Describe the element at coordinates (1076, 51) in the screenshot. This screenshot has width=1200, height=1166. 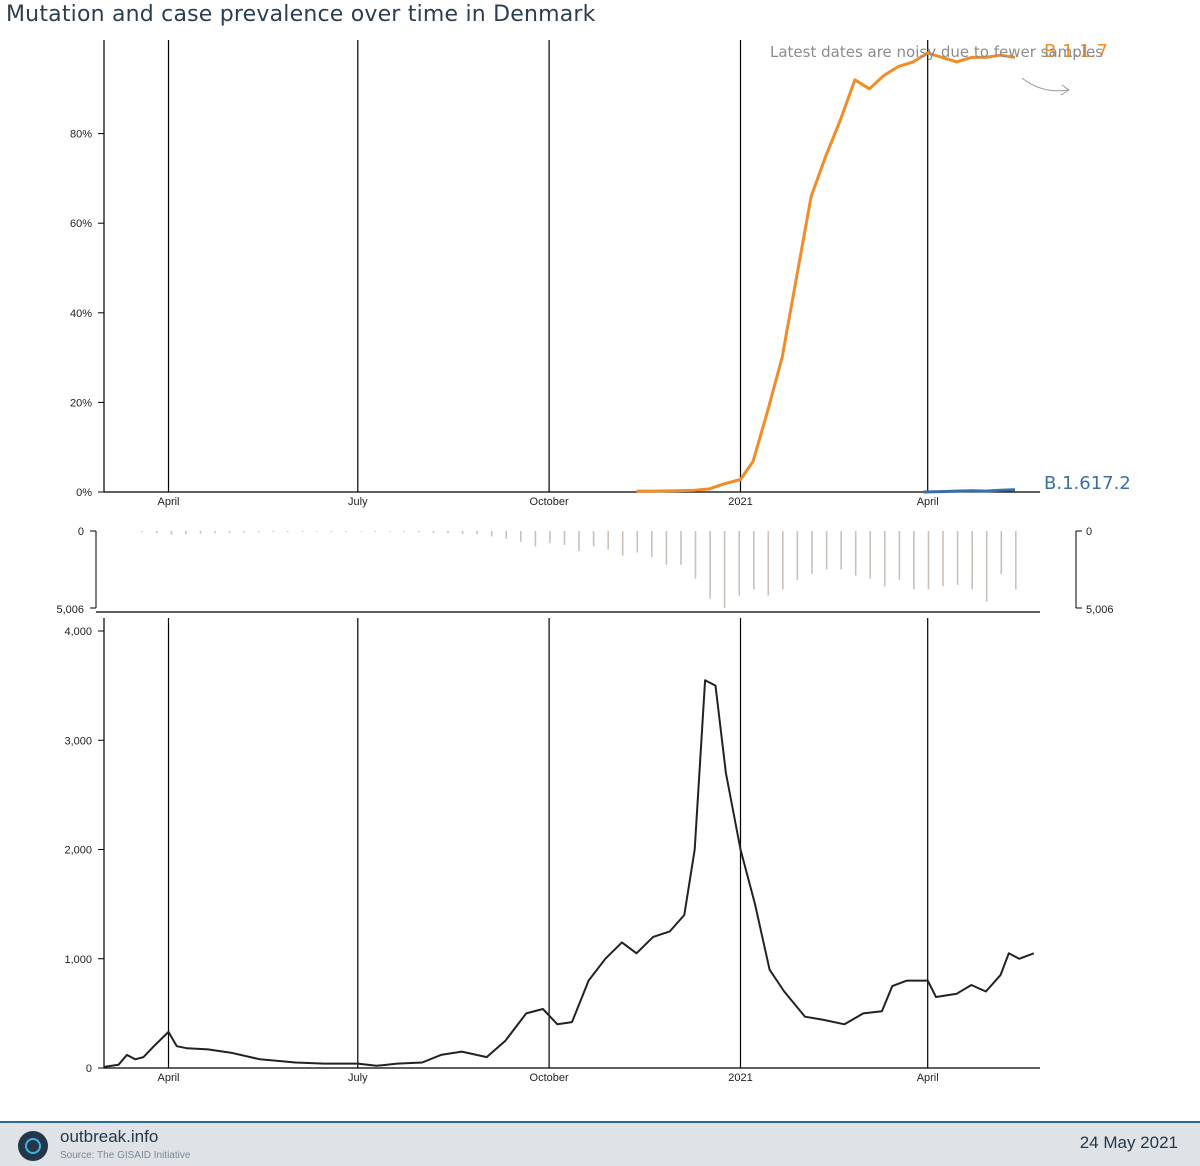
I see `legend-b117: B.1.1.7` at that location.